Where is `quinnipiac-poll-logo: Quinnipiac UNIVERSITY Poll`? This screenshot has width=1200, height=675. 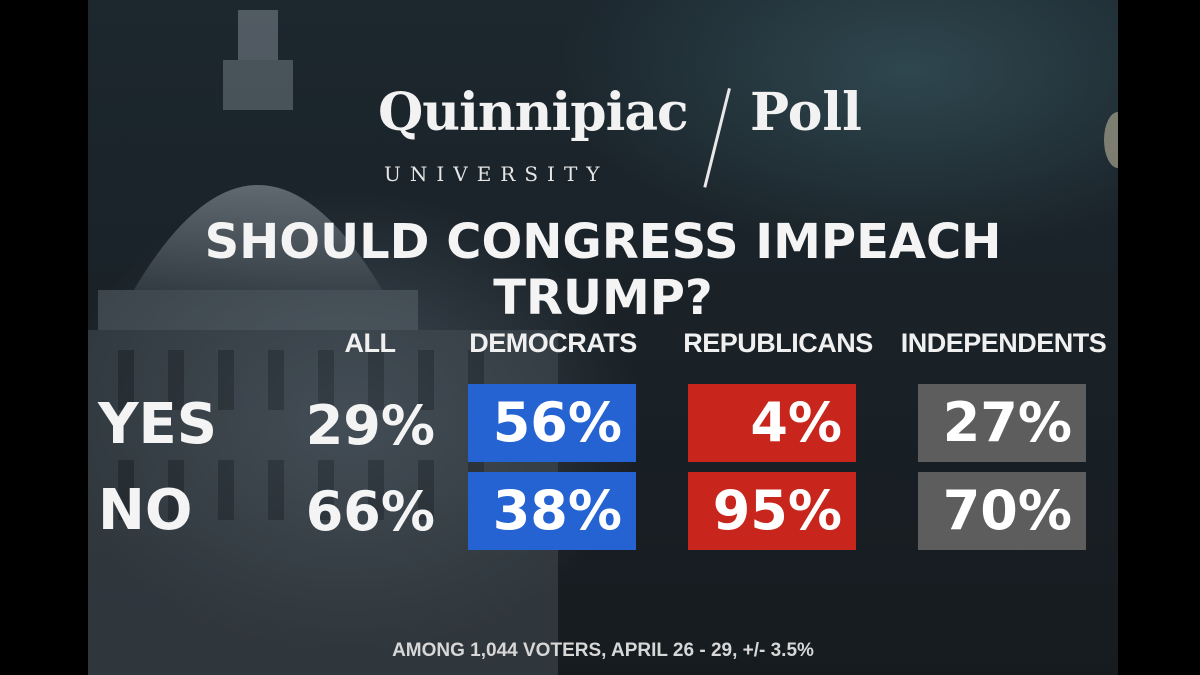
quinnipiac-poll-logo: Quinnipiac UNIVERSITY Poll is located at coordinates (638, 137).